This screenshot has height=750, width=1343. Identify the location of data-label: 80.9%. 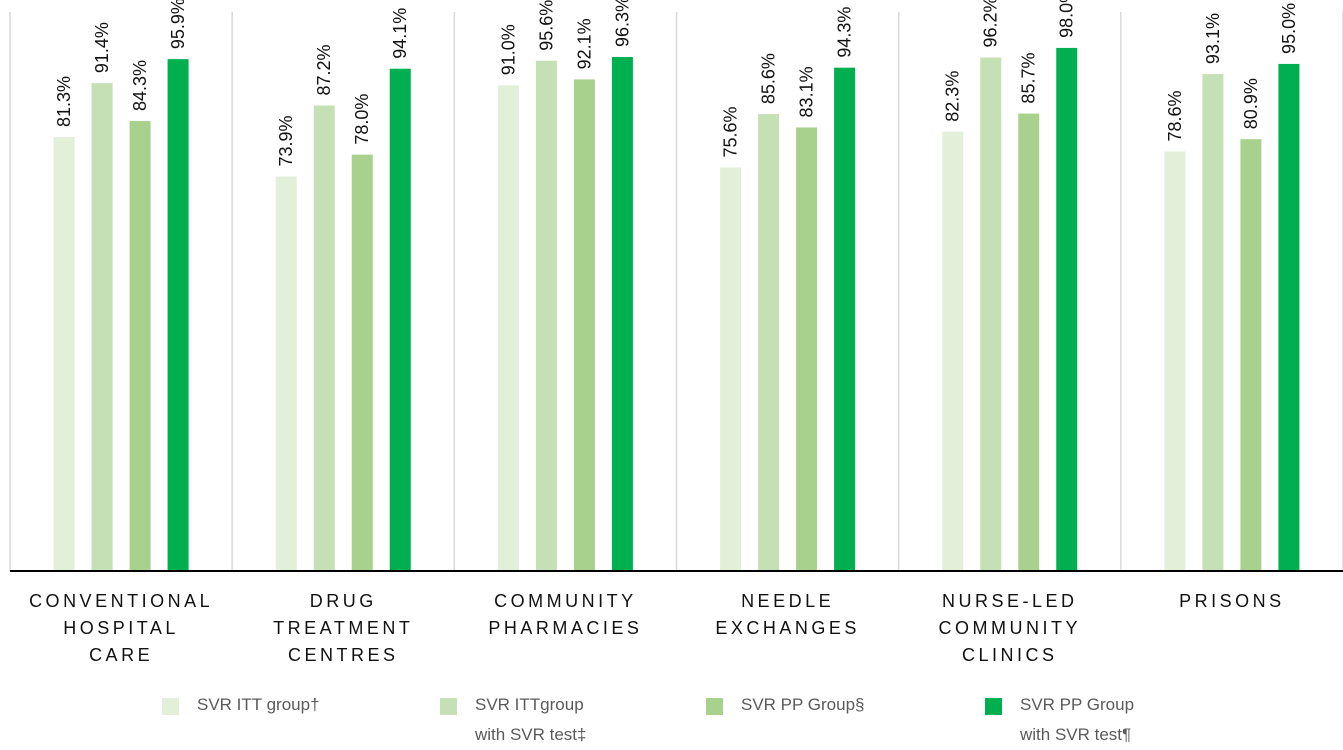
(1251, 103).